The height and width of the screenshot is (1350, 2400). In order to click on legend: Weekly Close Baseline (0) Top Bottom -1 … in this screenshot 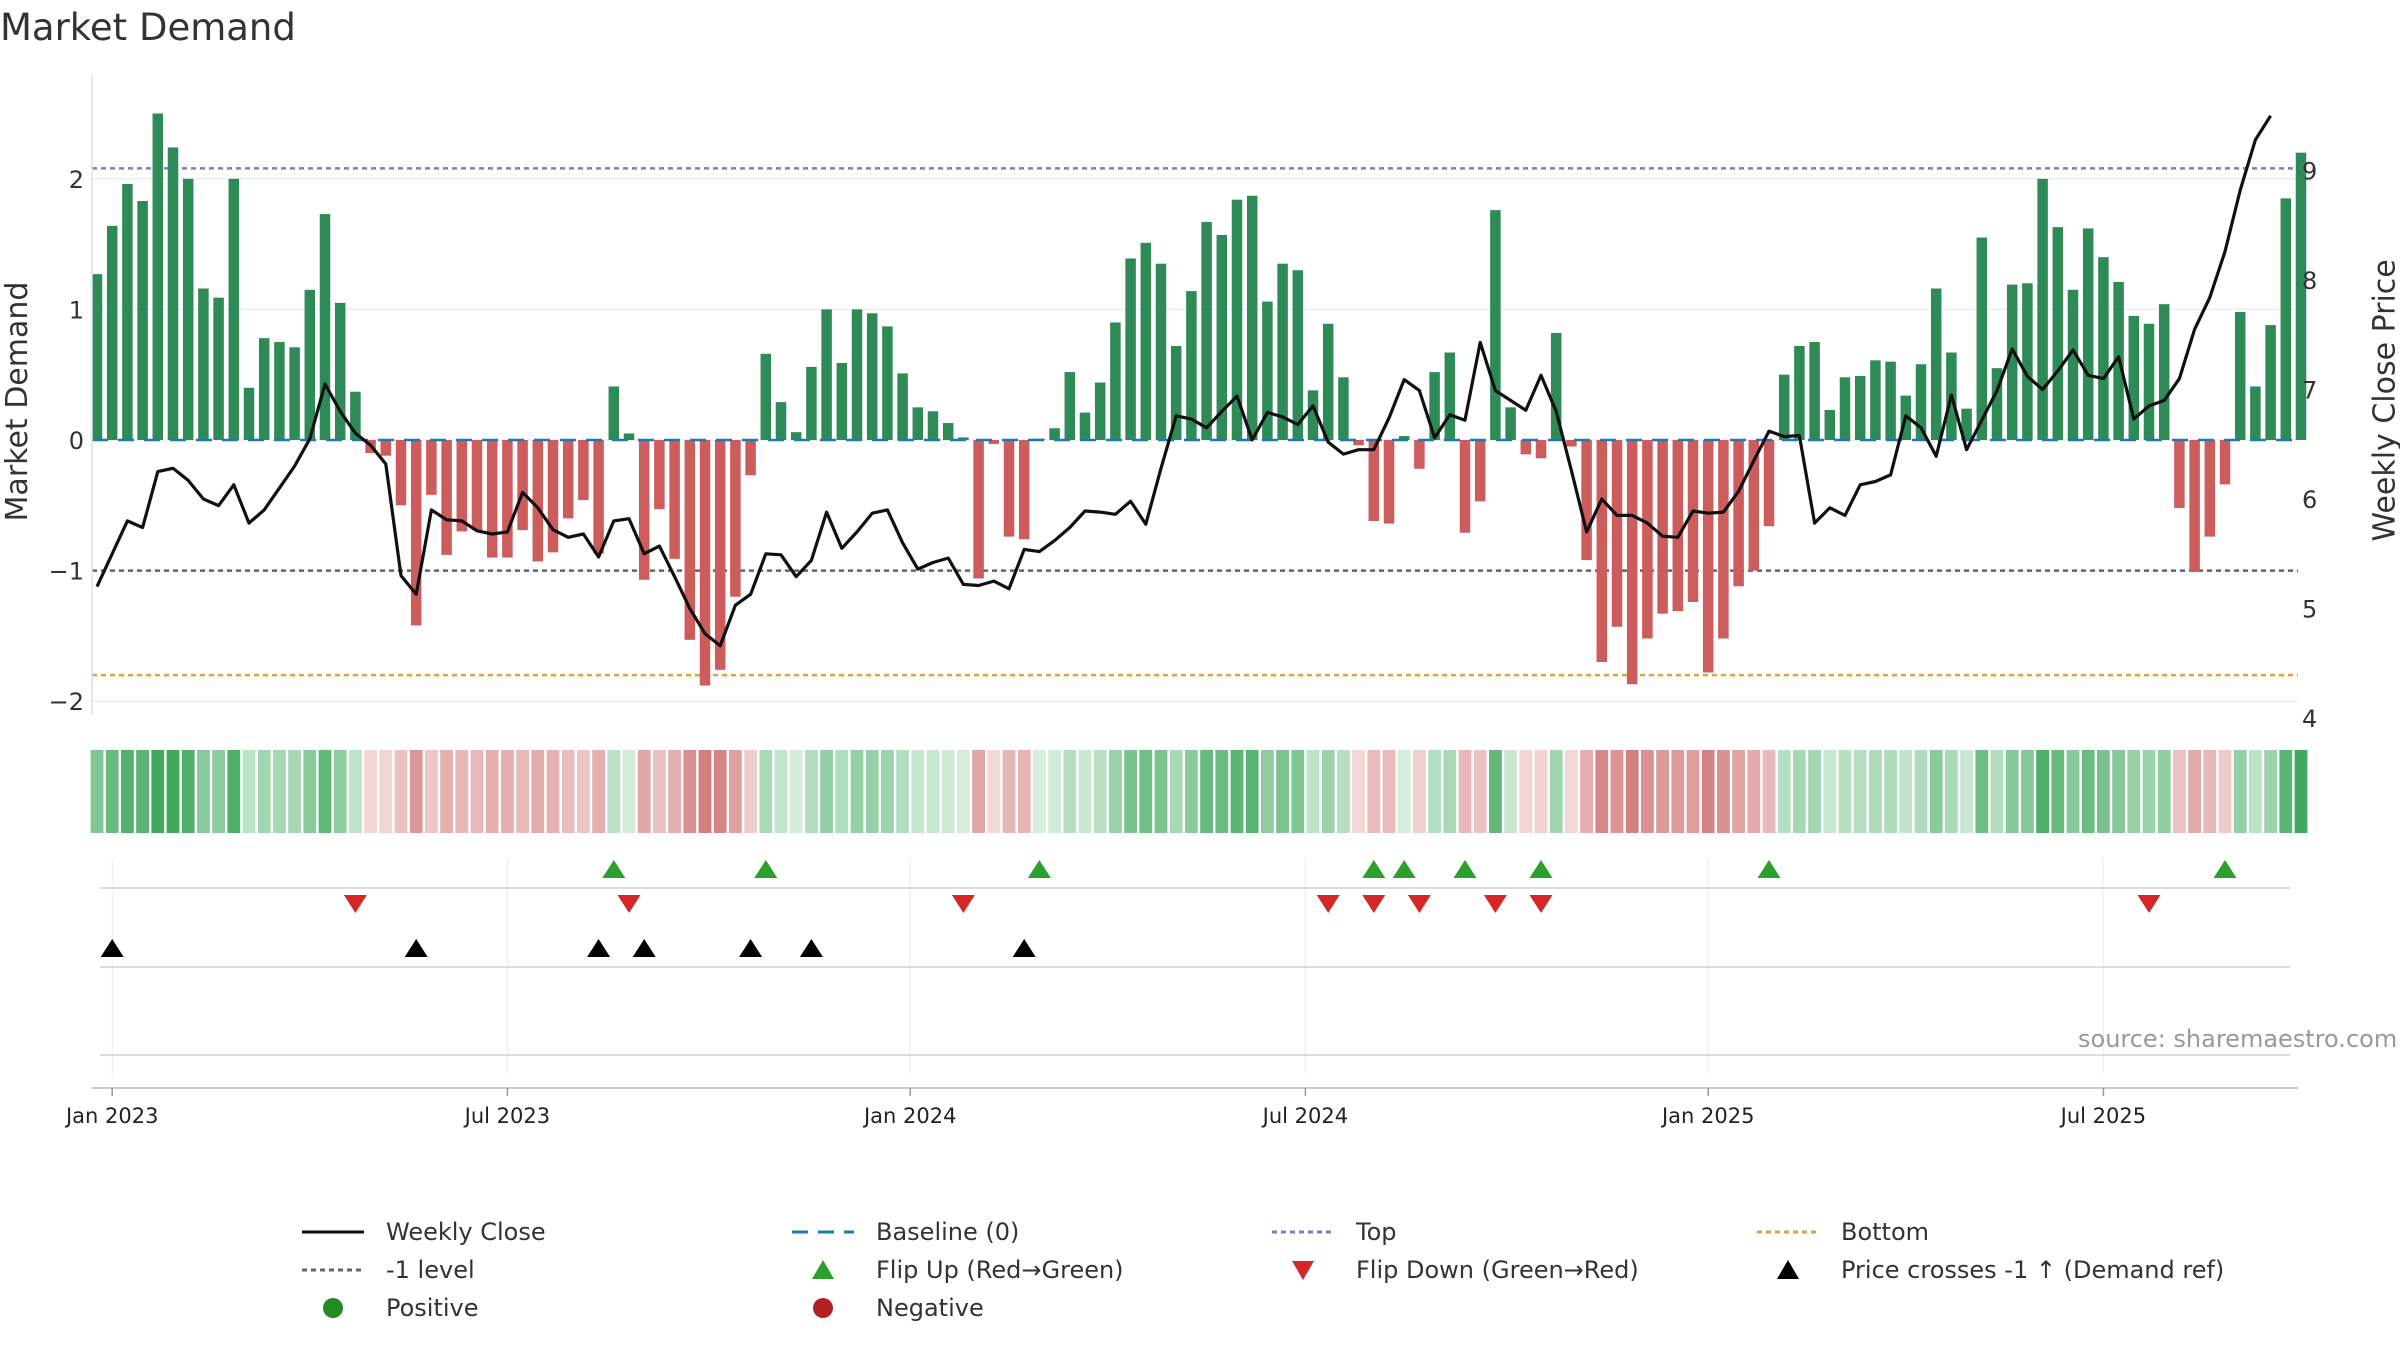, I will do `click(1290, 1278)`.